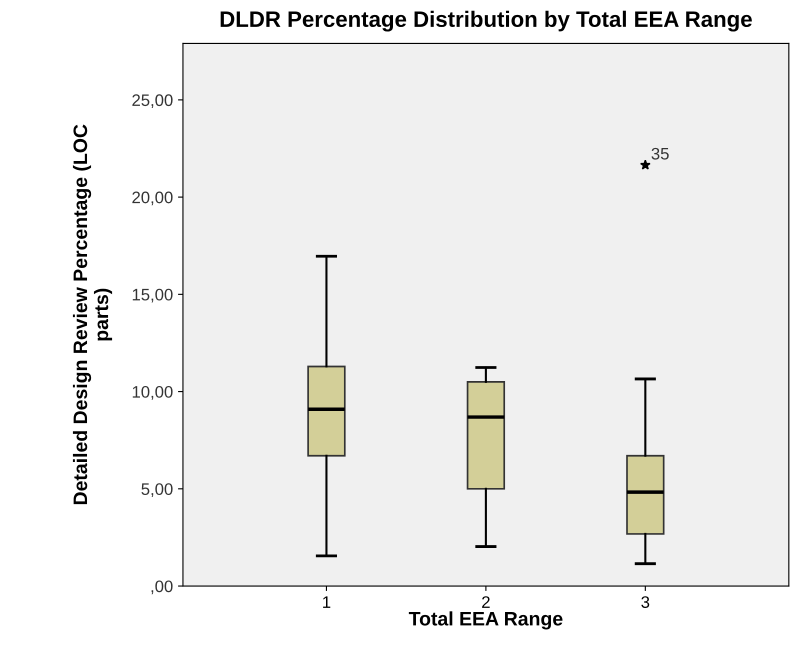 The width and height of the screenshot is (792, 649). Describe the element at coordinates (157, 490) in the screenshot. I see `y-tick-label: 5,00` at that location.